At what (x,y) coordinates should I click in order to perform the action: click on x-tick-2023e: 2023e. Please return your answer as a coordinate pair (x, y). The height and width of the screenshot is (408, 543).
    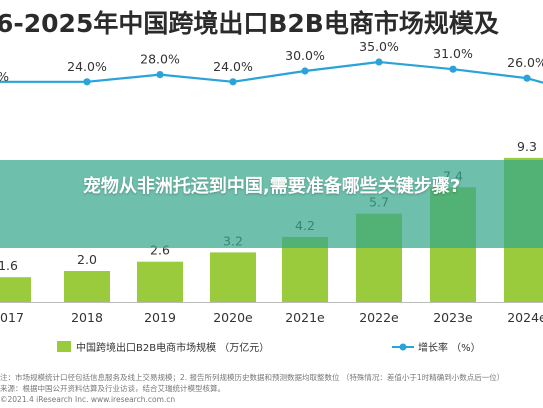
    Looking at the image, I should click on (453, 317).